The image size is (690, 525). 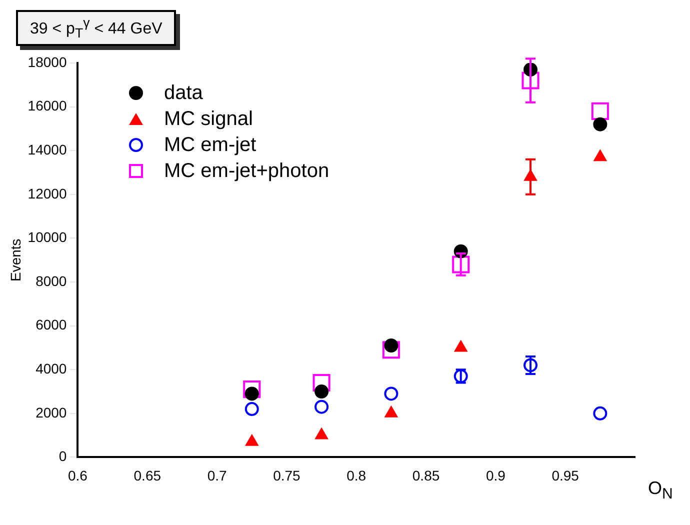 What do you see at coordinates (15, 260) in the screenshot?
I see `y-axis-title: Events` at bounding box center [15, 260].